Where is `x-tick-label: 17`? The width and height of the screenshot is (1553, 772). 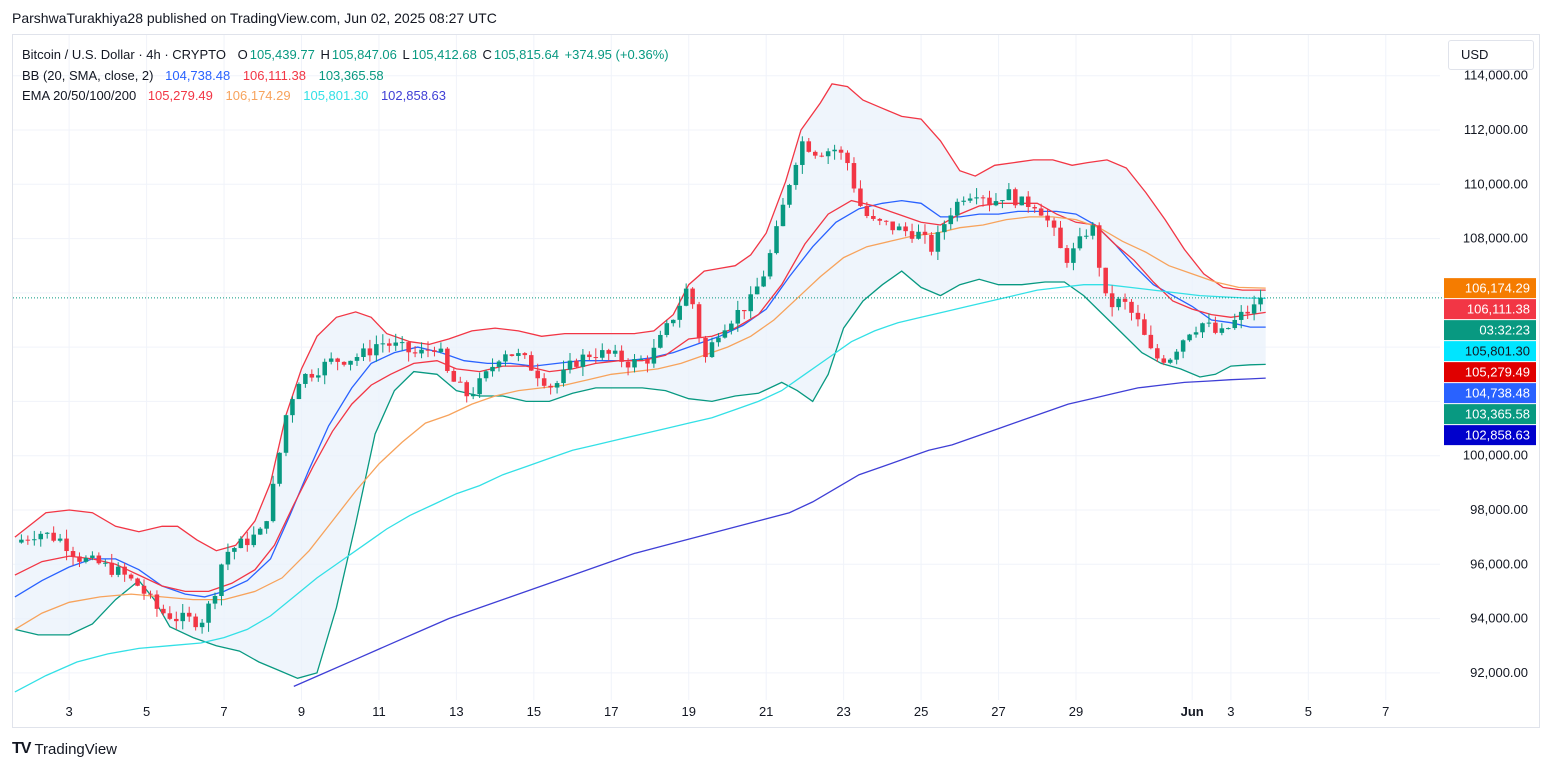
x-tick-label: 17 is located at coordinates (611, 711).